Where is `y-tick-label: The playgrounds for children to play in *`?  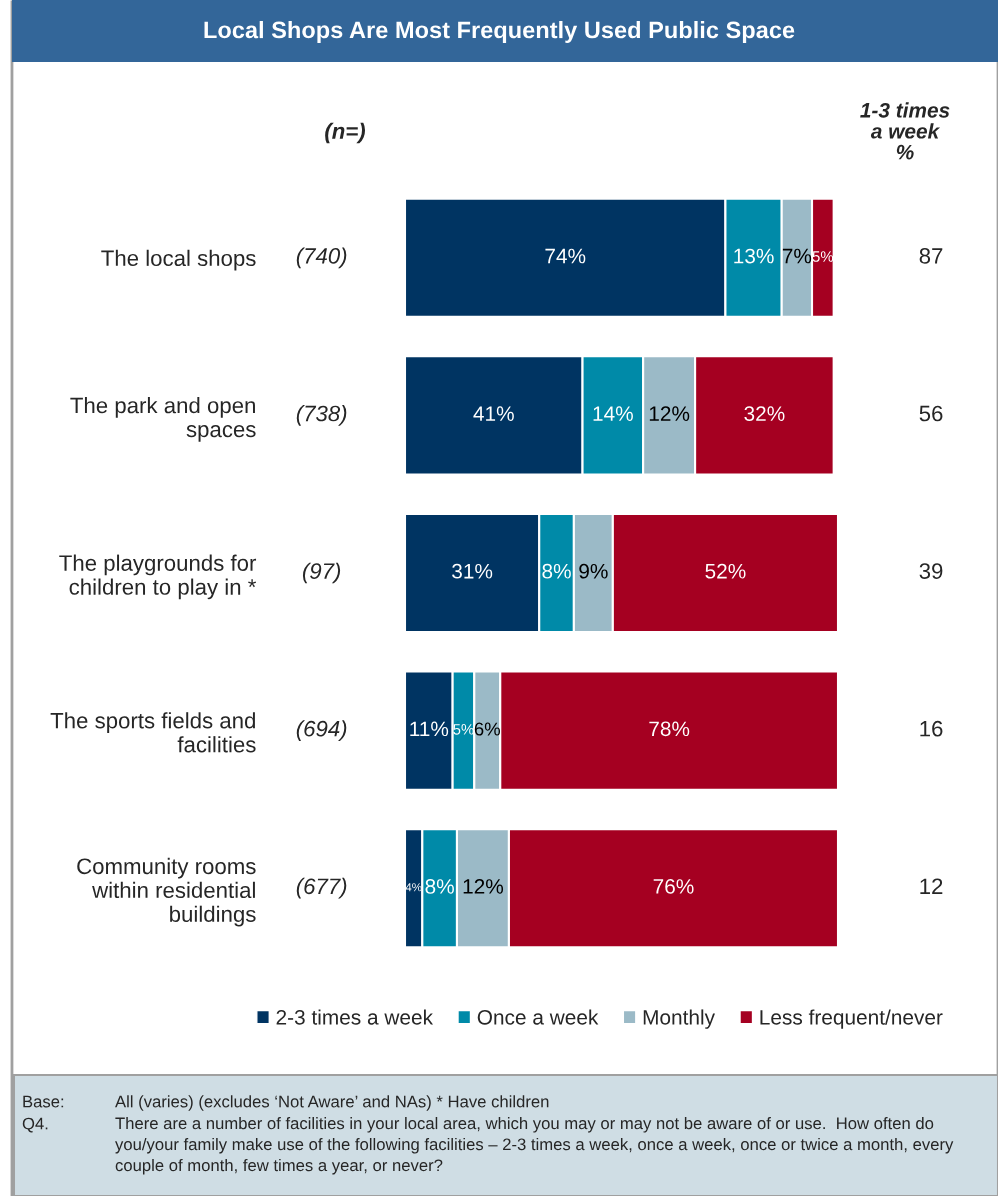
y-tick-label: The playgrounds for children to play in * is located at coordinates (158, 577).